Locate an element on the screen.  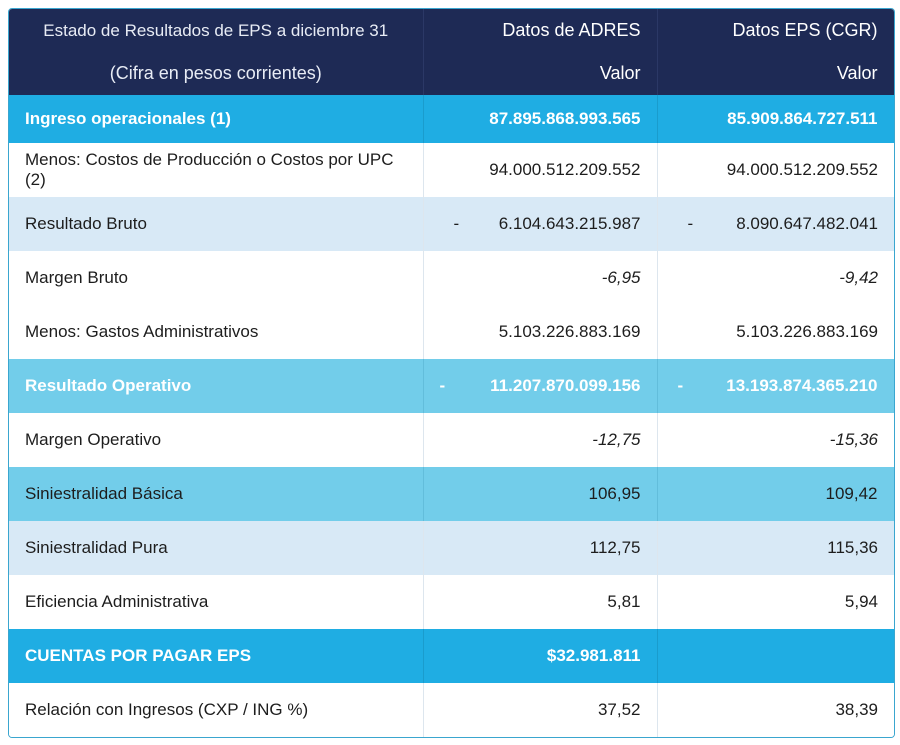
adres-value: $32.981.811 is located at coordinates (540, 656).